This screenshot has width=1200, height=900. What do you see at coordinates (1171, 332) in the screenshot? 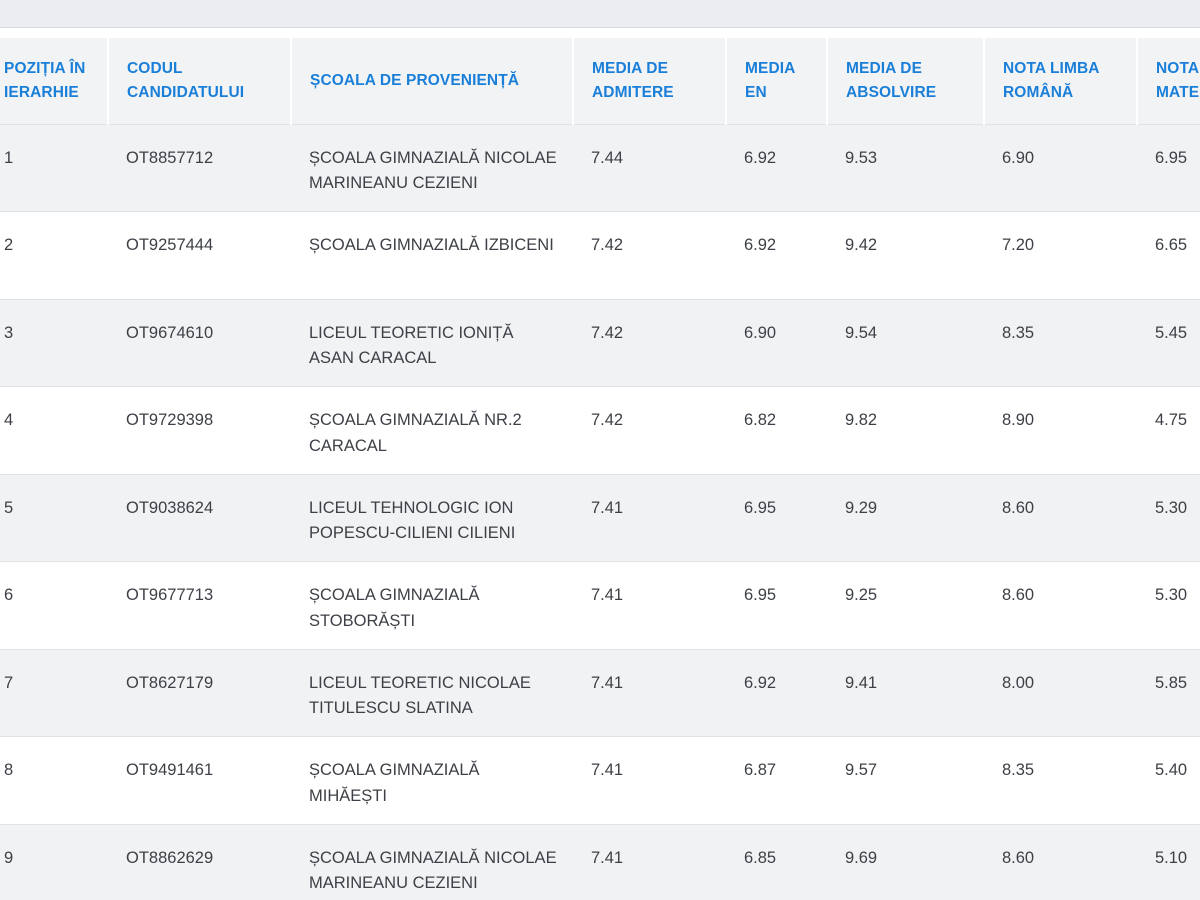
I see `cell-math-grade: 5.45` at bounding box center [1171, 332].